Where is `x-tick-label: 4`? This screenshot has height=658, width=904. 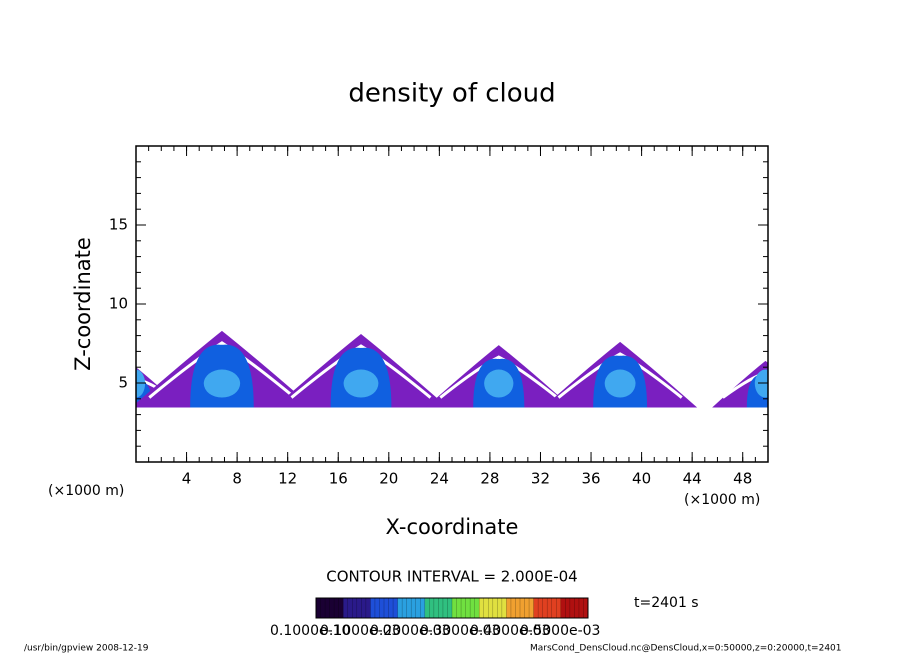 x-tick-label: 4 is located at coordinates (187, 479).